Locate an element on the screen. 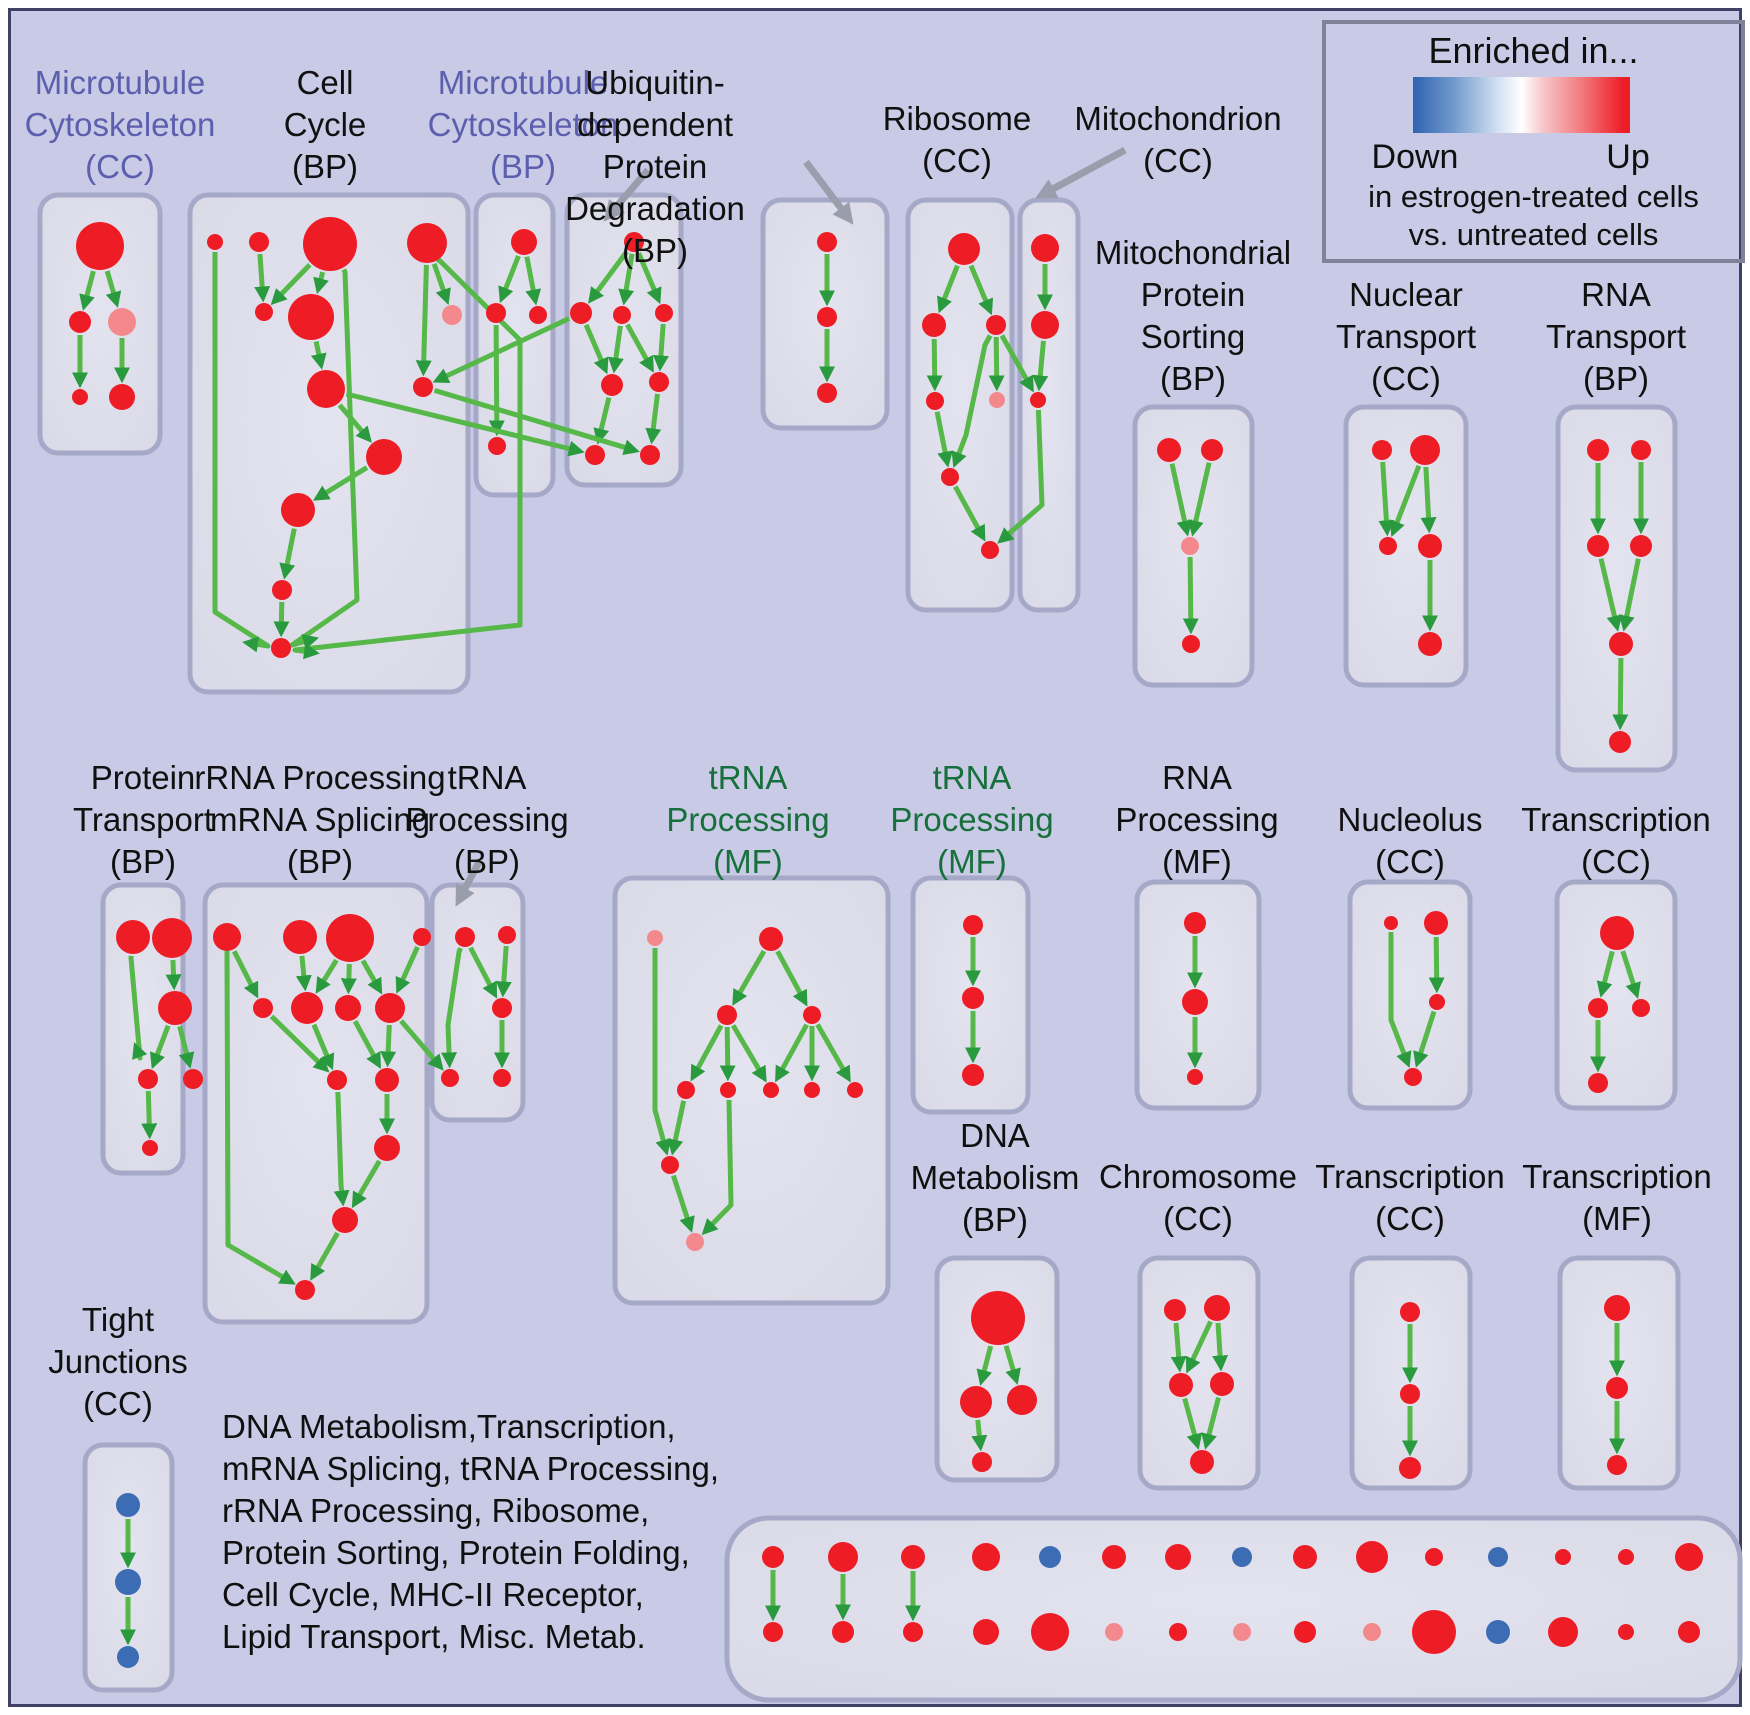 The height and width of the screenshot is (1715, 1750). node-longbox-lt6 is located at coordinates (1114, 1557).